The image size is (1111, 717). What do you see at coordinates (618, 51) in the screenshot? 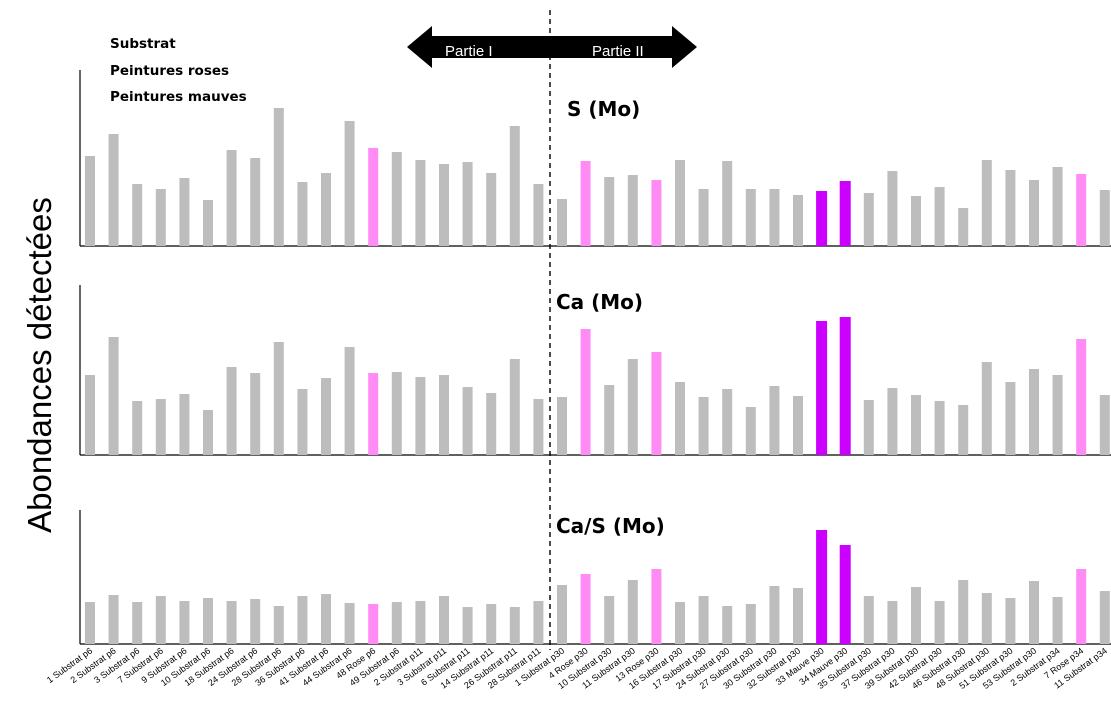
I see `arrow-label-partie-2: Partie II` at bounding box center [618, 51].